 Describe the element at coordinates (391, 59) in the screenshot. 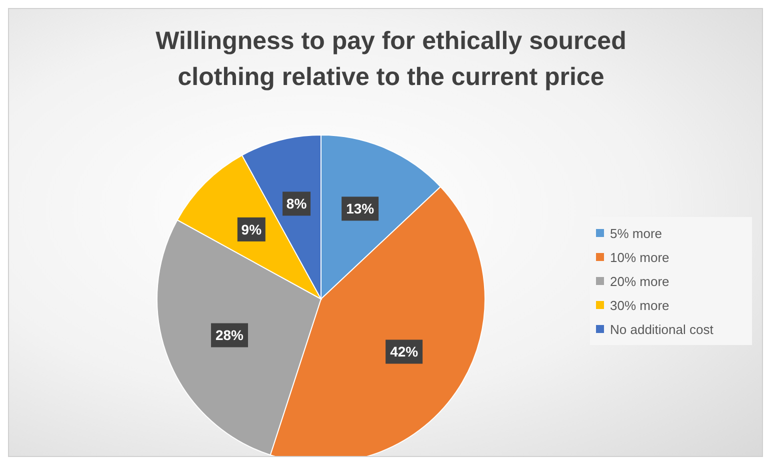

I see `chart-title: Willingness to pay for ethically sourced clothing relative to the current price` at that location.